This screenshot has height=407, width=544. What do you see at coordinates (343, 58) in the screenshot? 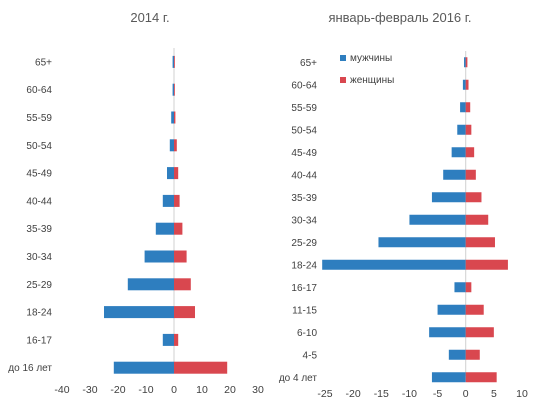
I see `legend-swatch-male` at bounding box center [343, 58].